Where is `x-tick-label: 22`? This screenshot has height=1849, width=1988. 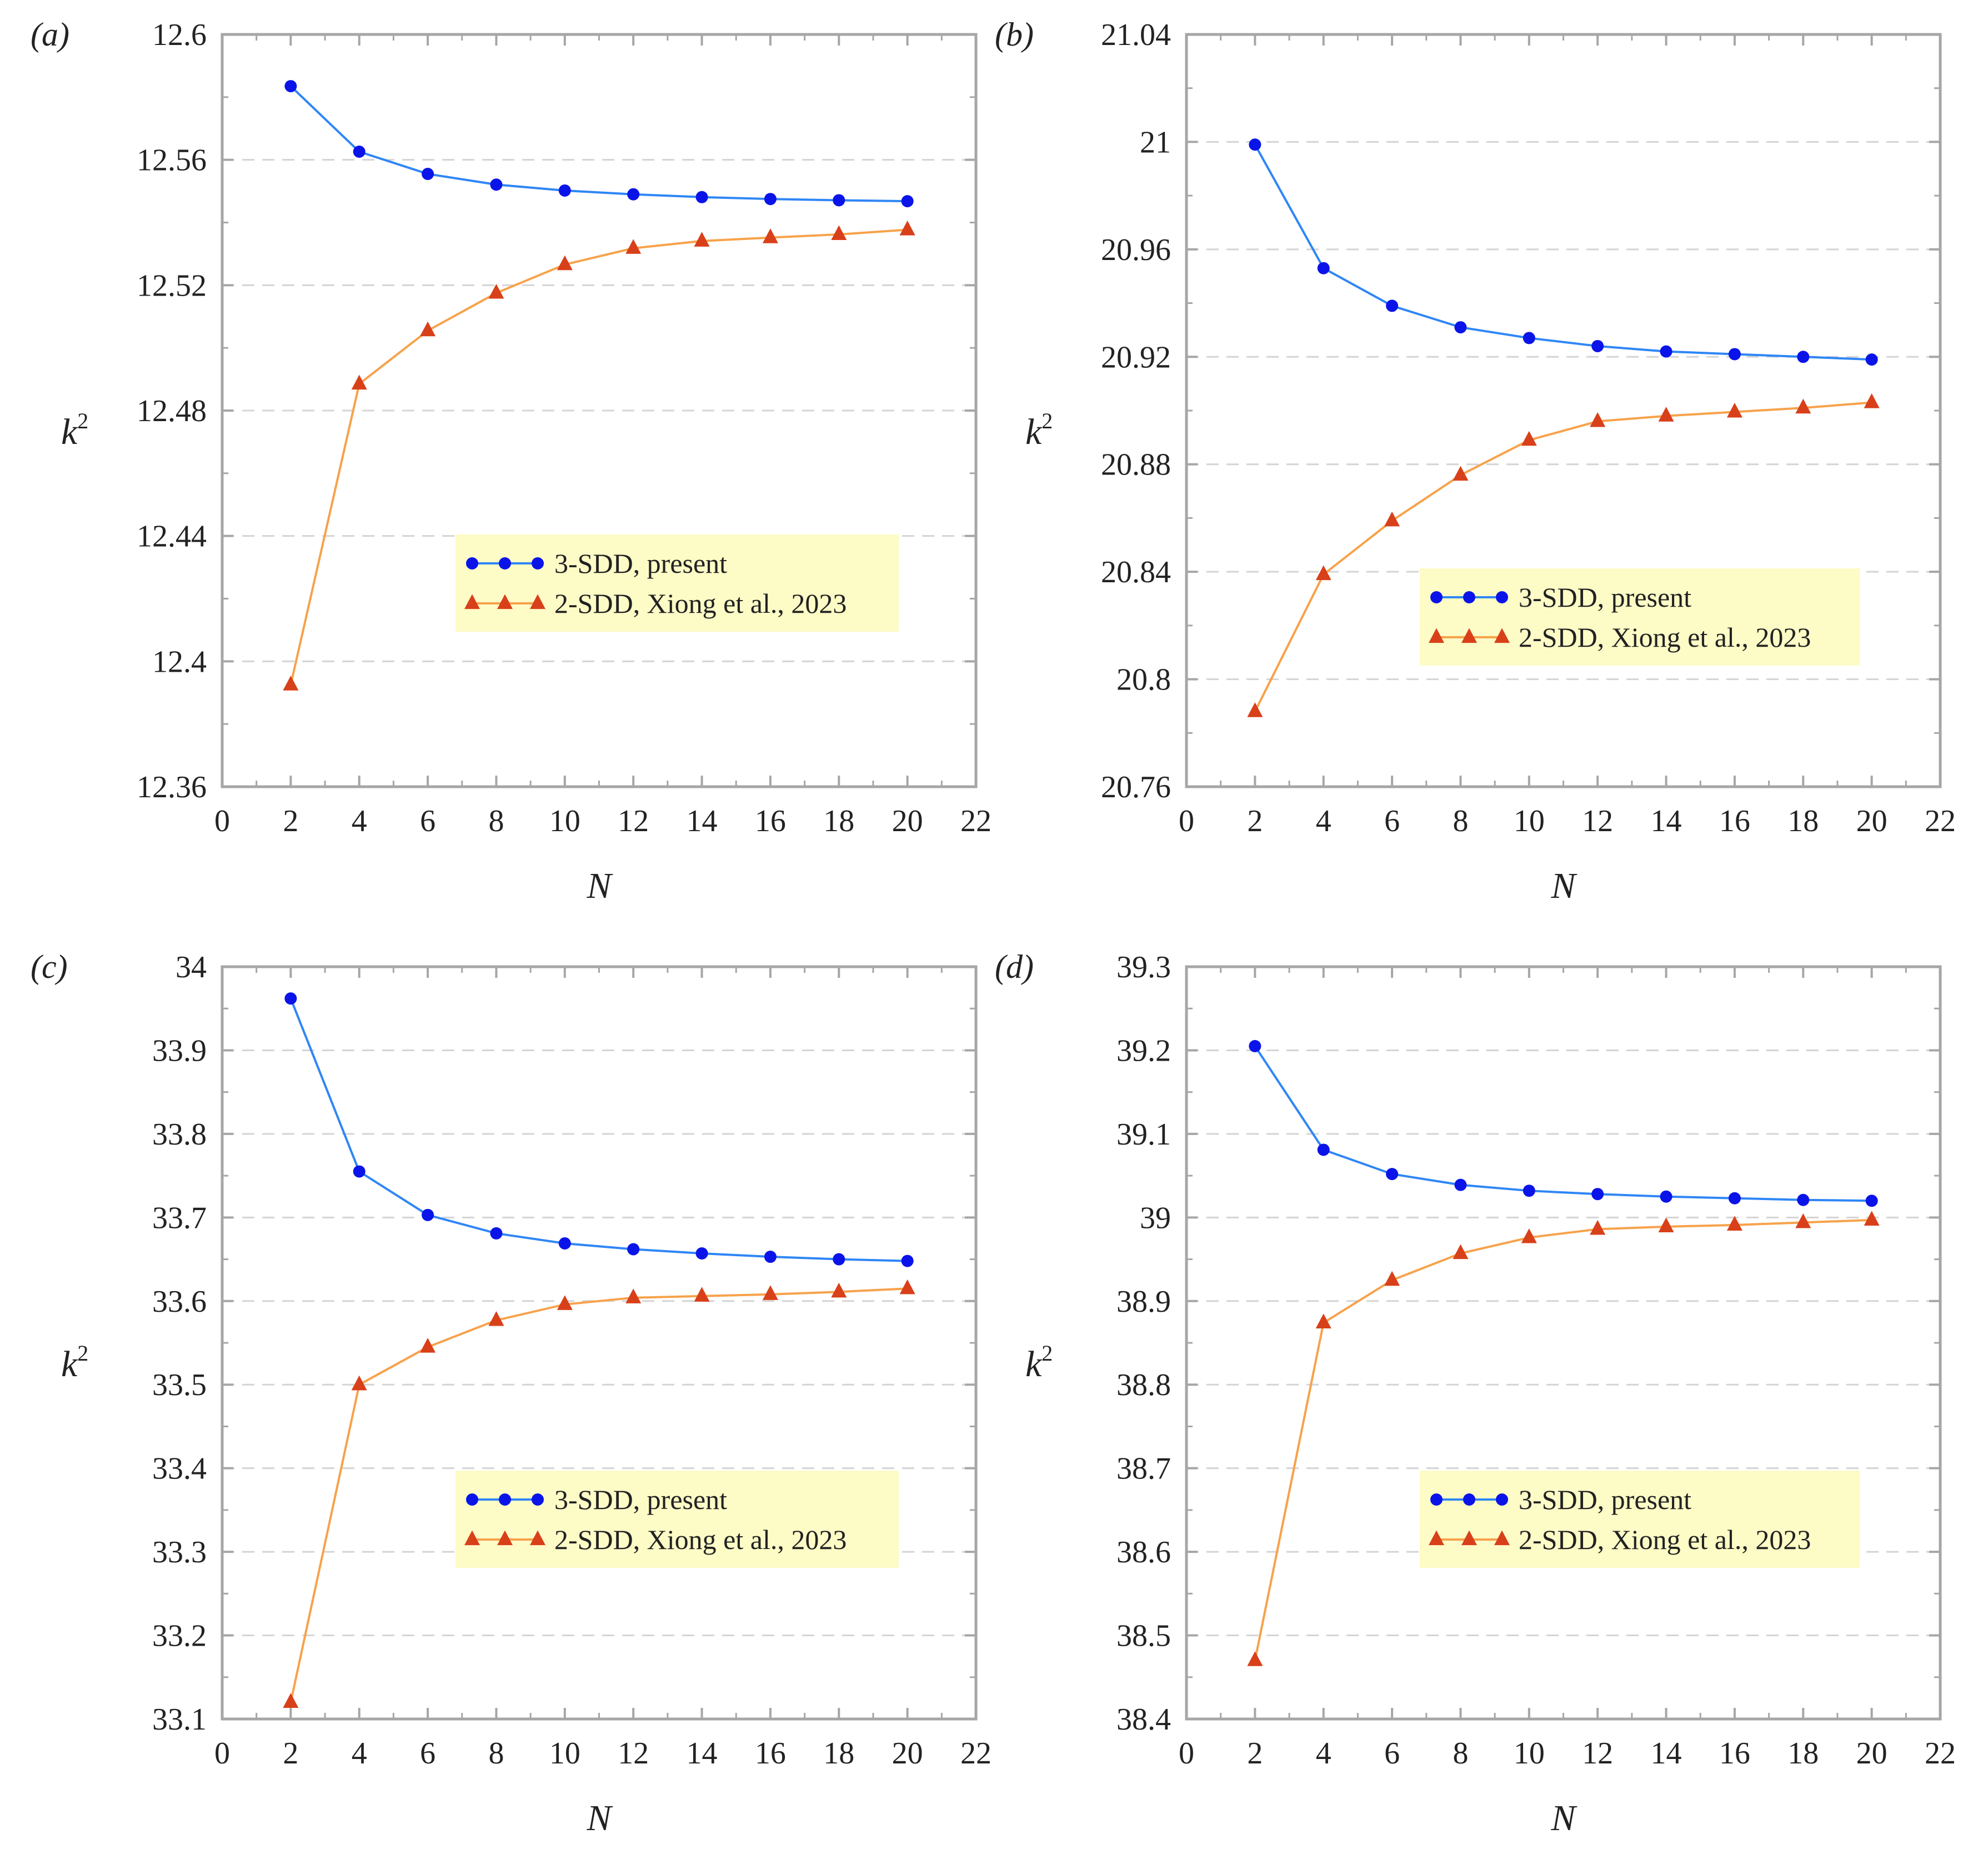 x-tick-label: 22 is located at coordinates (1940, 1753).